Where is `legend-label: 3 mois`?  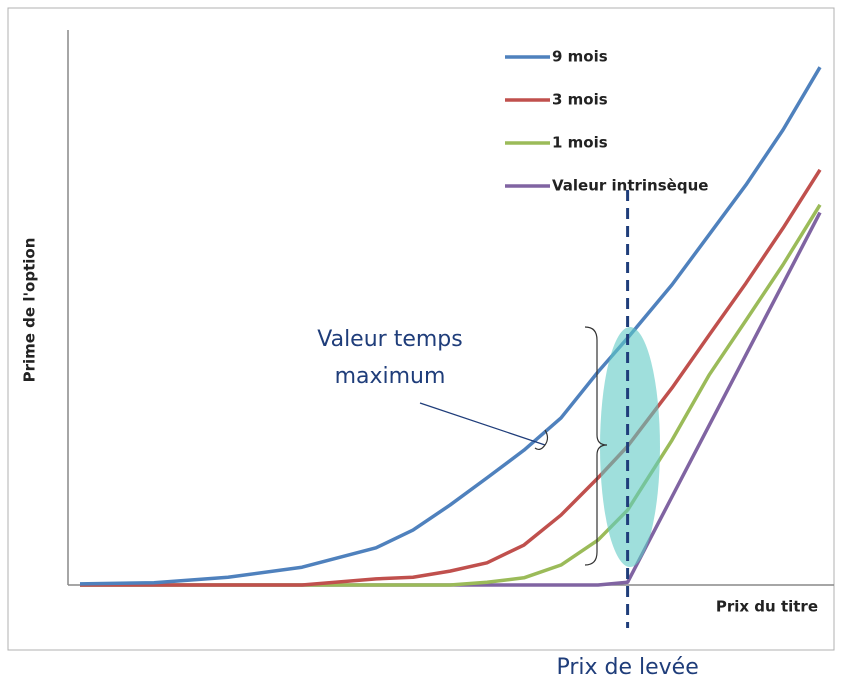
legend-label: 3 mois is located at coordinates (580, 100).